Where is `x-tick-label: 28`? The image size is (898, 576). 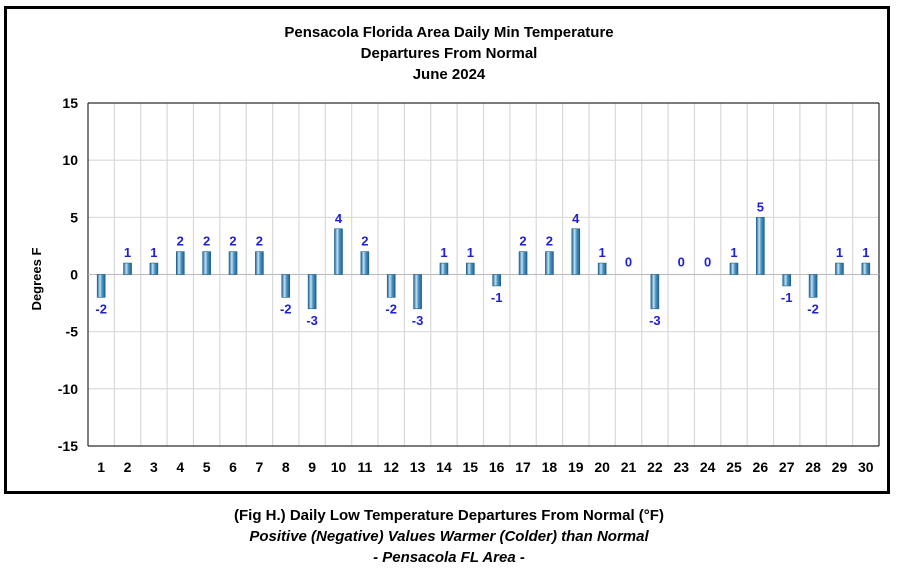
x-tick-label: 28 is located at coordinates (813, 467).